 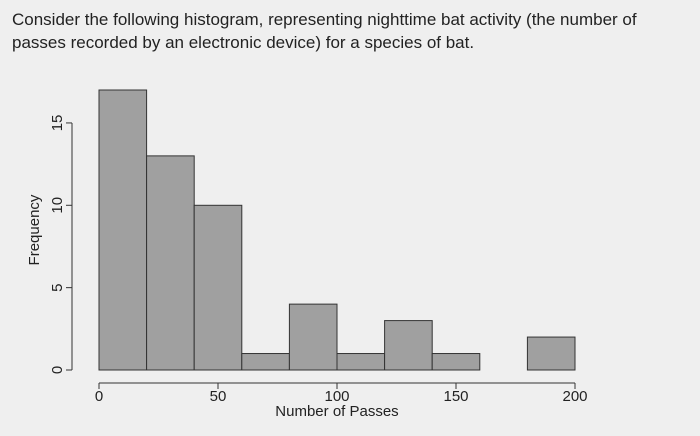 I want to click on y-tick-label: 5, so click(x=57, y=287).